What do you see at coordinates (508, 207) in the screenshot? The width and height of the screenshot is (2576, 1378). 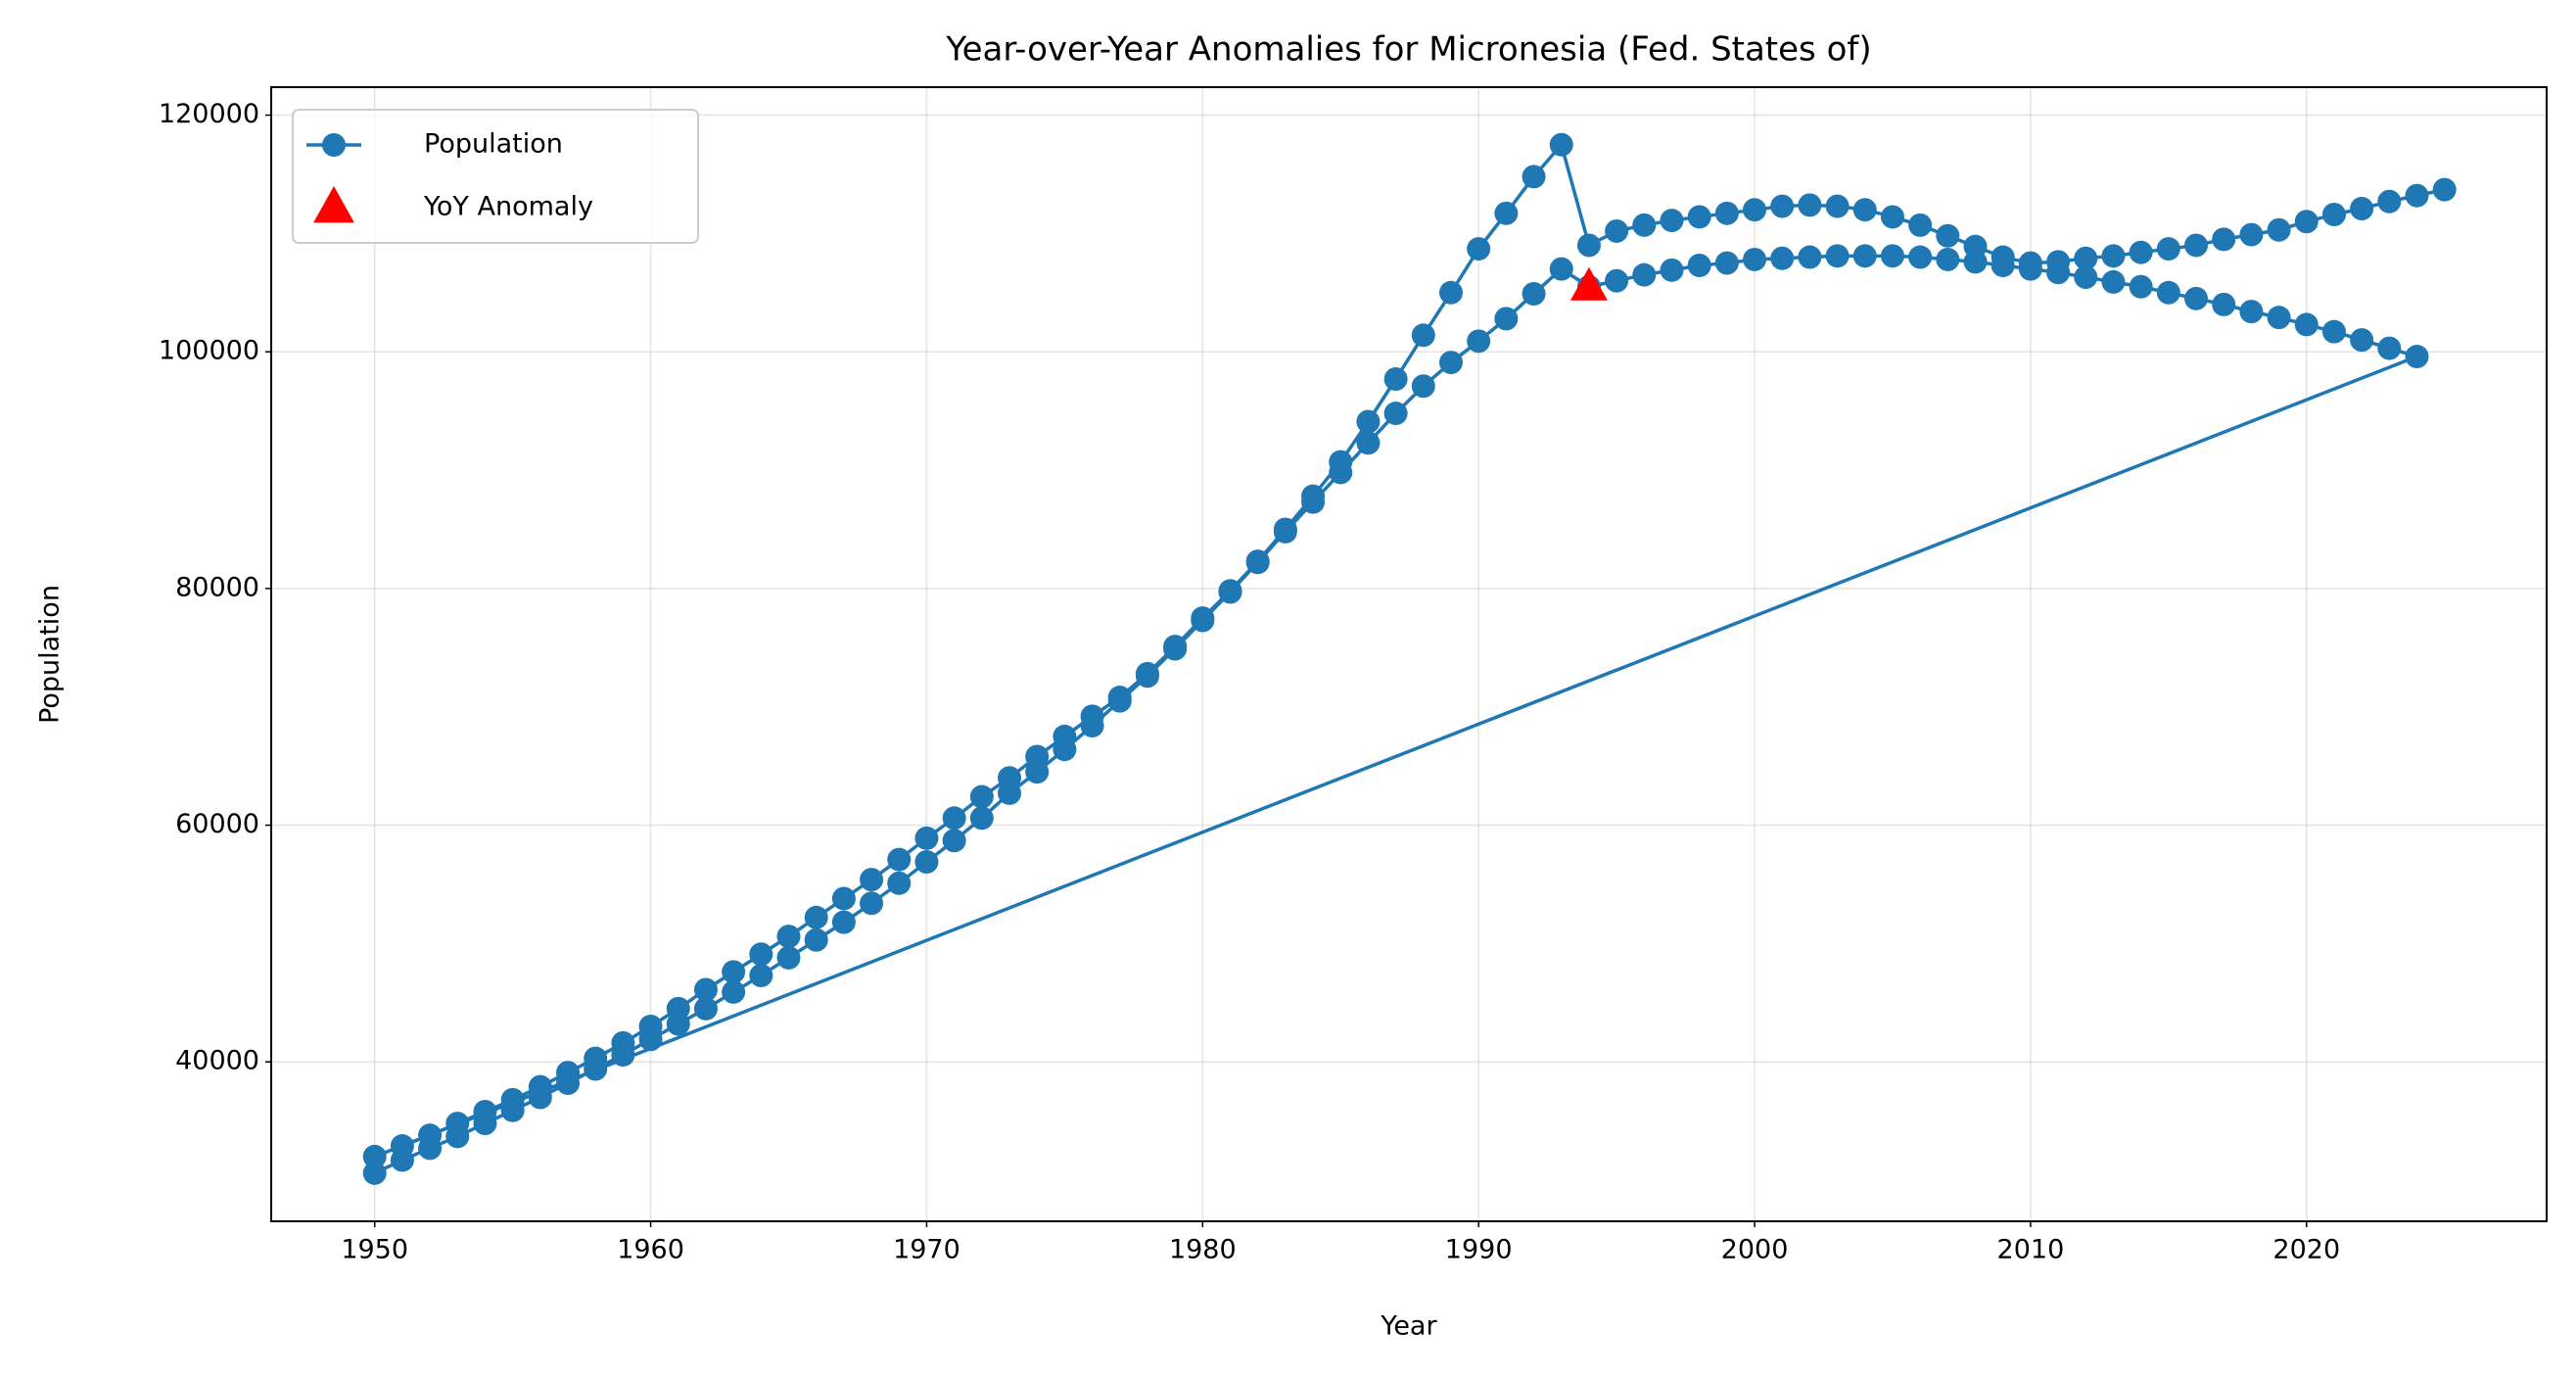 I see `legend-label: YoY Anomaly` at bounding box center [508, 207].